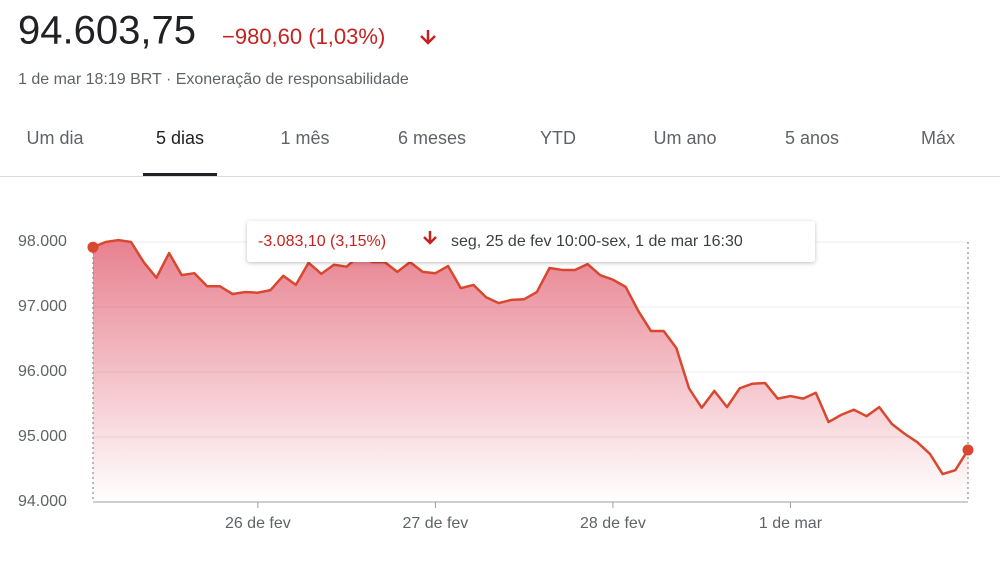 The width and height of the screenshot is (1000, 564). Describe the element at coordinates (558, 138) in the screenshot. I see `tab: YTD` at that location.